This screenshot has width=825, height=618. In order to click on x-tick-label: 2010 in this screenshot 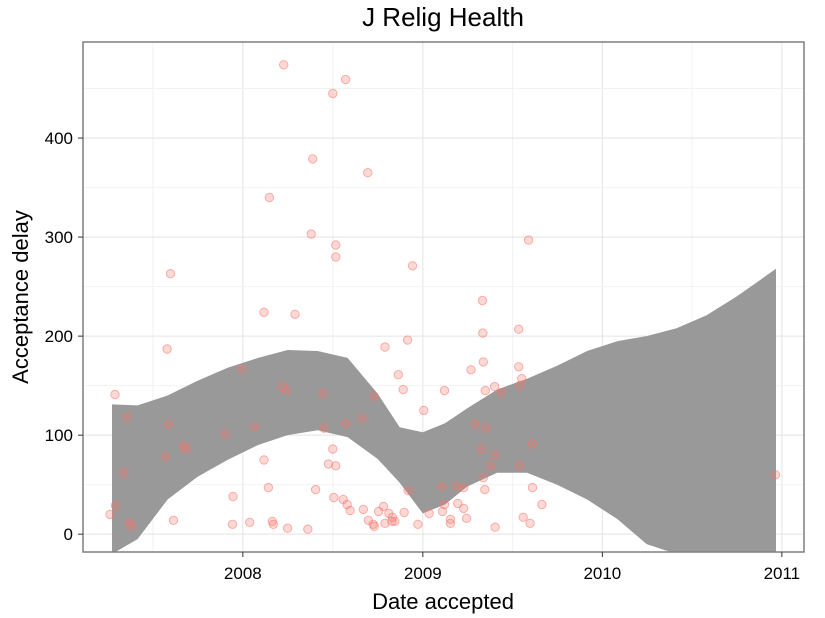, I will do `click(602, 573)`.